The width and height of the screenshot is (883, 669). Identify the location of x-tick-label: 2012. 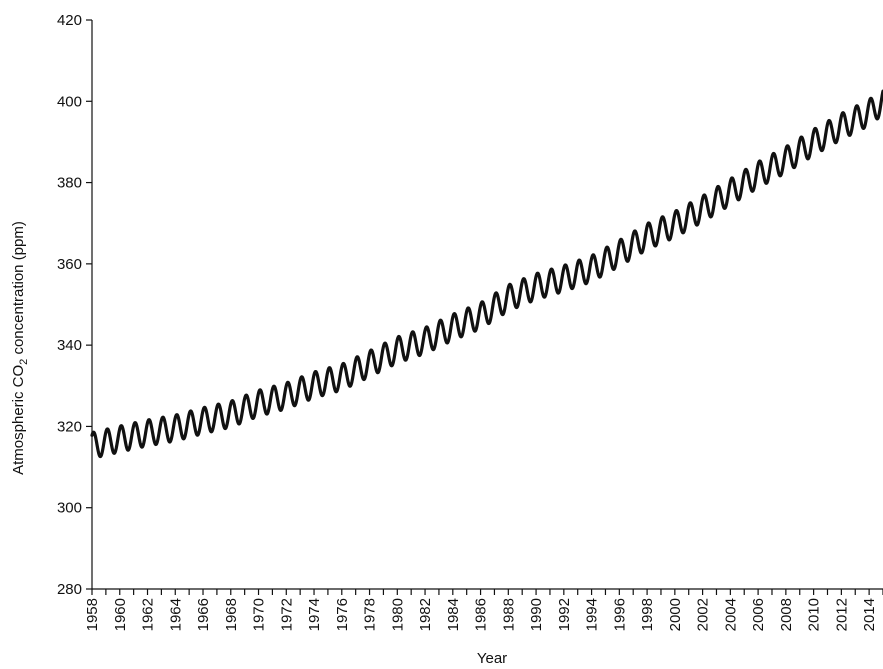
(841, 614).